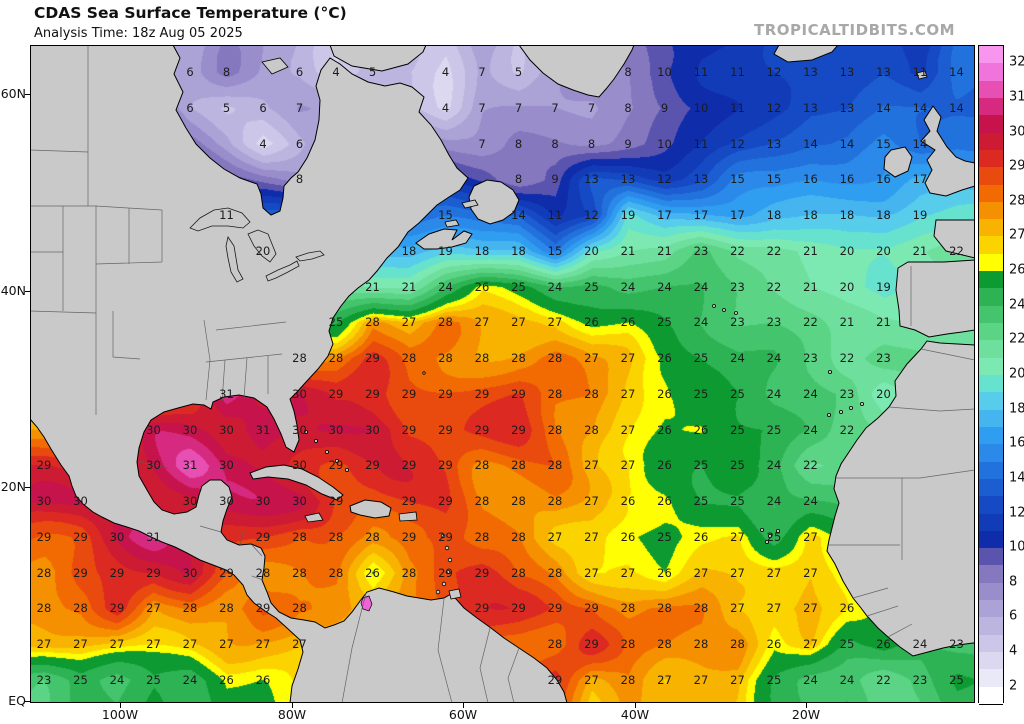 This screenshot has width=1024, height=724. Describe the element at coordinates (1016, 201) in the screenshot. I see `colorbar-tick-label: 28` at that location.